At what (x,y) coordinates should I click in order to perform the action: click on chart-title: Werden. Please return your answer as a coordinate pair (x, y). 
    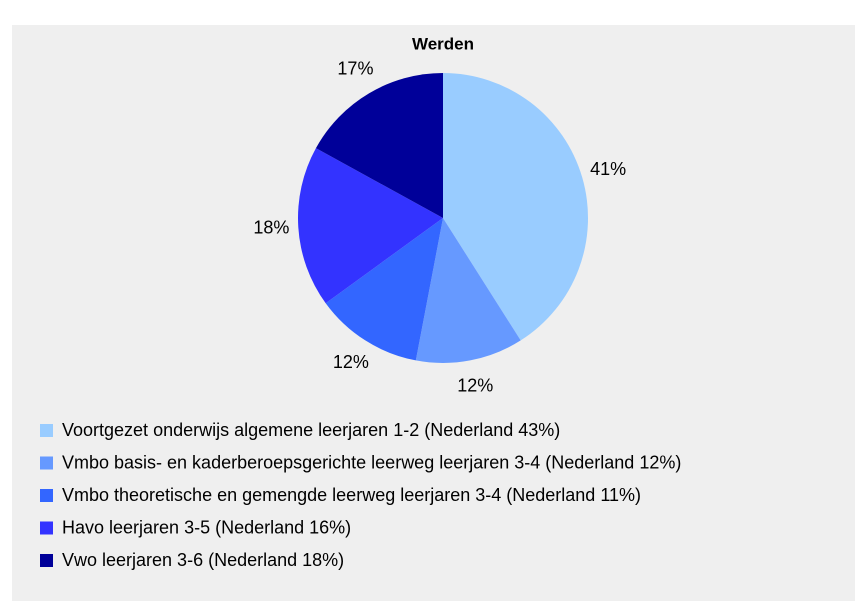
    Looking at the image, I should click on (443, 43).